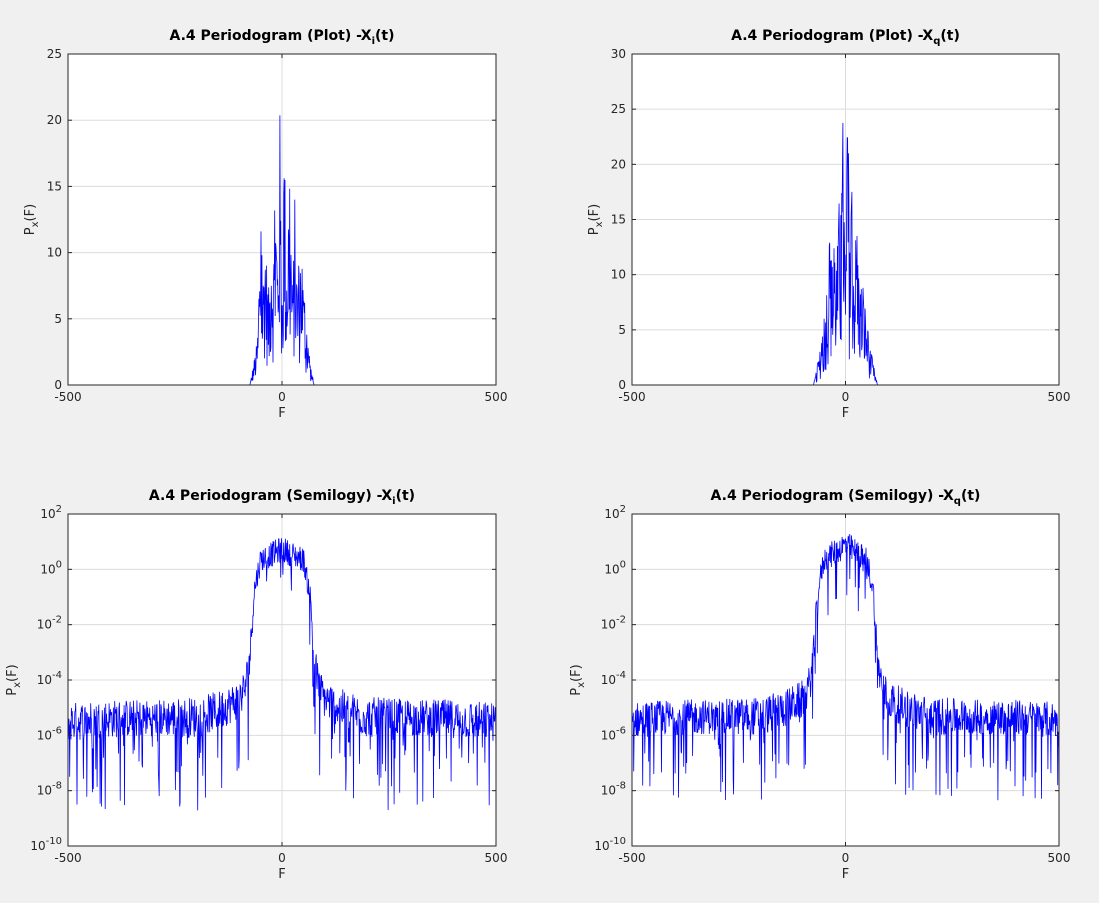 Image resolution: width=1099 pixels, height=903 pixels. What do you see at coordinates (59, 509) in the screenshot?
I see `y-tick-exponent: 2` at bounding box center [59, 509].